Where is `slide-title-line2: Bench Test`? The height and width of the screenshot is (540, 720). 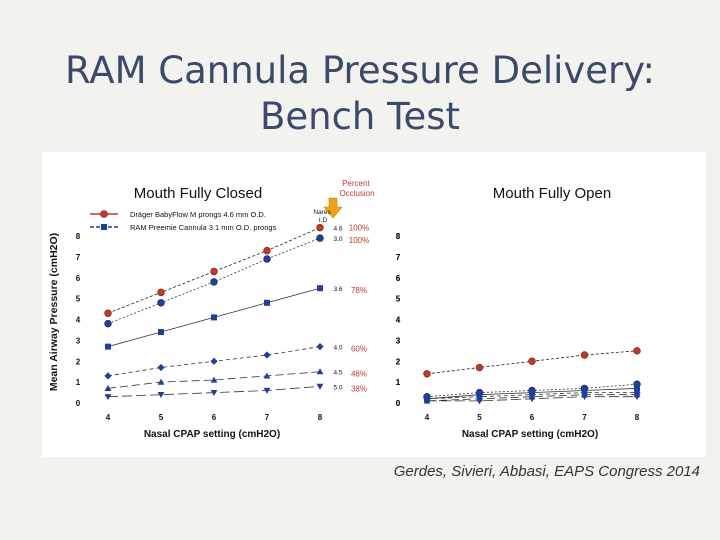
slide-title-line2: Bench Test is located at coordinates (359, 116).